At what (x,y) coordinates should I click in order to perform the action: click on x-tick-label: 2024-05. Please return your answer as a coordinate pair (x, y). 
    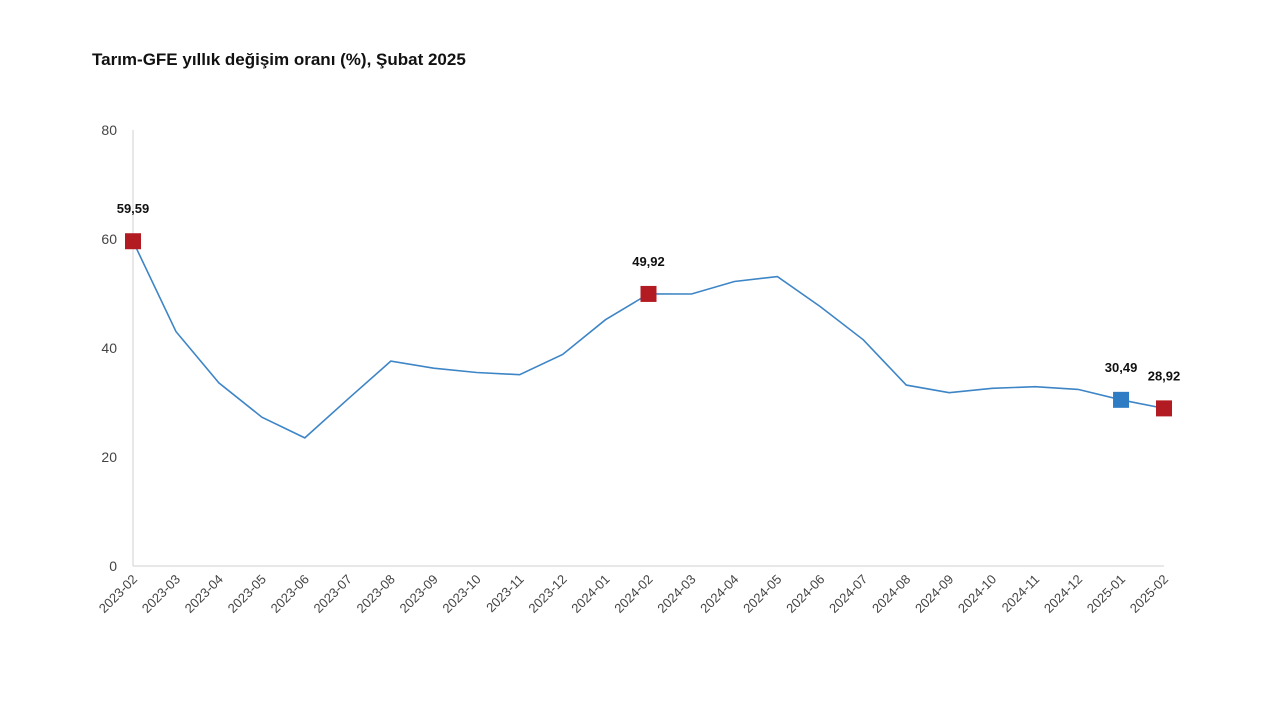
    Looking at the image, I should click on (762, 594).